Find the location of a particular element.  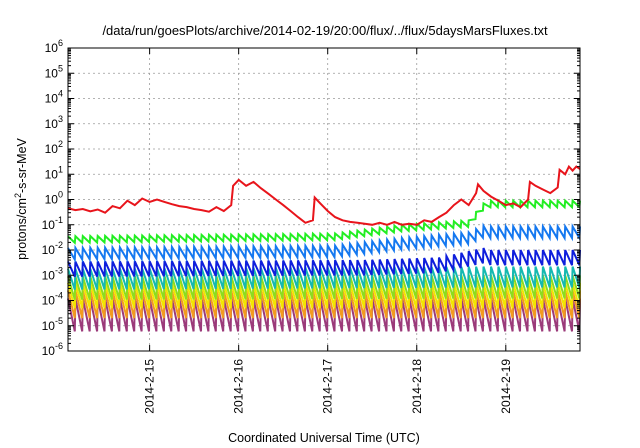

x-tick-label: 2014-2-18 is located at coordinates (417, 386).